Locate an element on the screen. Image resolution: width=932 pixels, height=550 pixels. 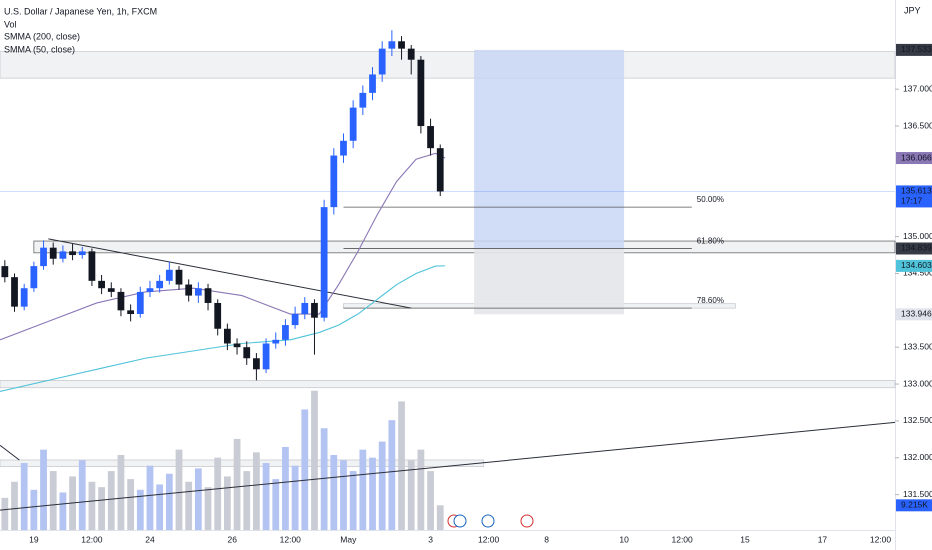
x-tick-label: 15 is located at coordinates (745, 539).